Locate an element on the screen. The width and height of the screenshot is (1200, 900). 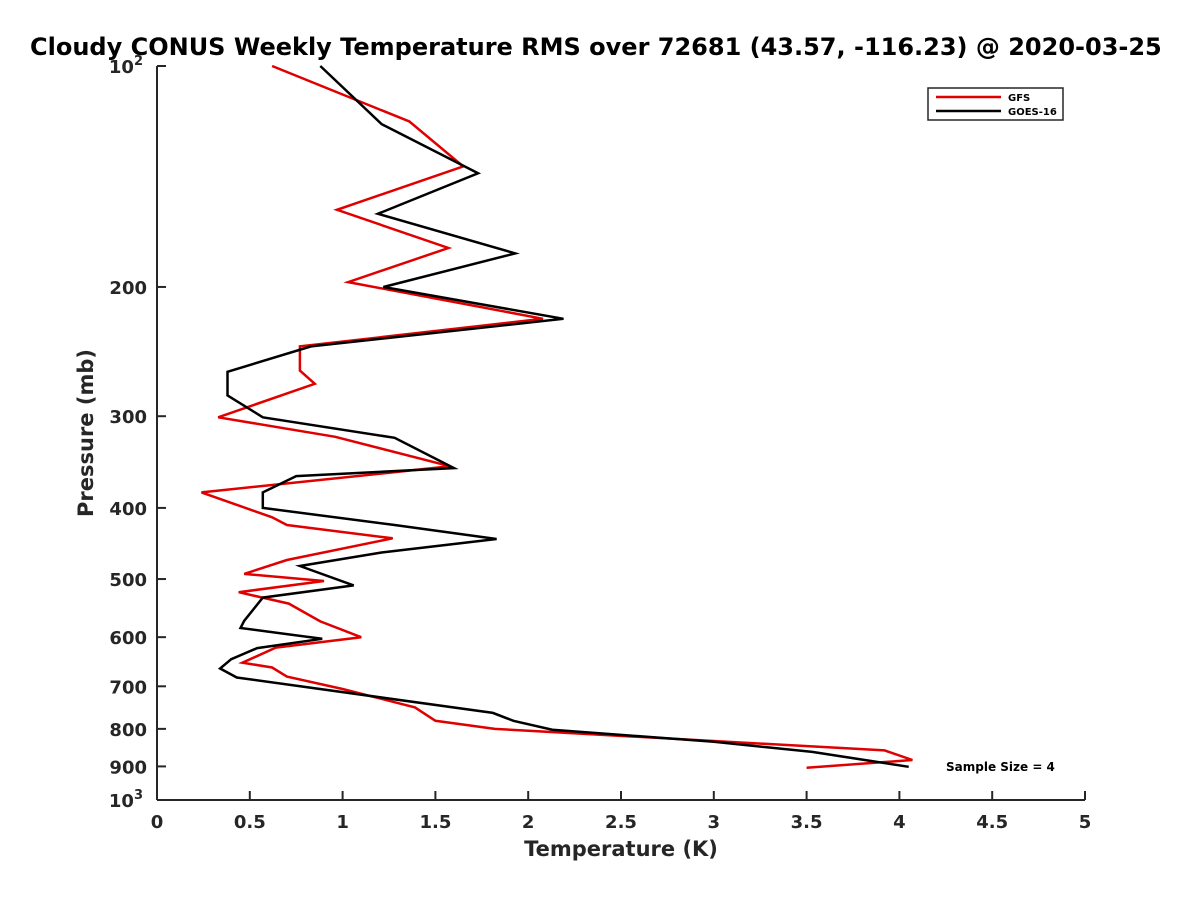
y-tick-label: 500 is located at coordinates (128, 580).